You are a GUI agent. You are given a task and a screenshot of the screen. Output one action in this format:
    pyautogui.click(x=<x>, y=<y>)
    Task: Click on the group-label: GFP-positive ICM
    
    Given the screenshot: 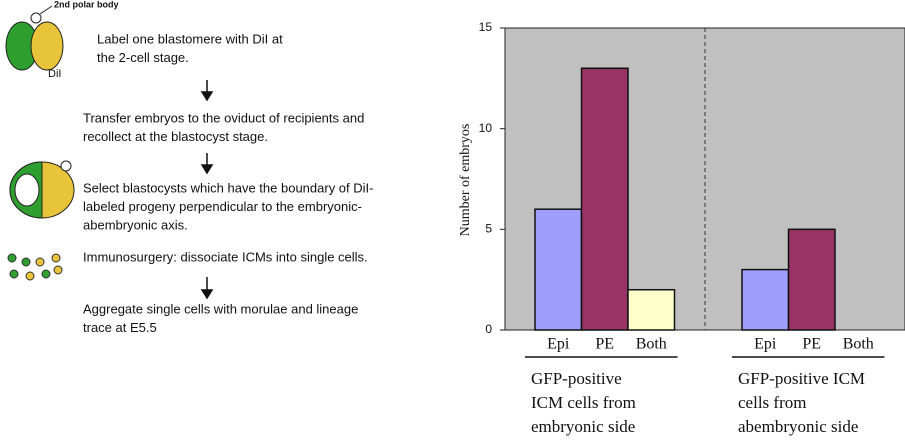 What is the action you would take?
    pyautogui.click(x=801, y=378)
    